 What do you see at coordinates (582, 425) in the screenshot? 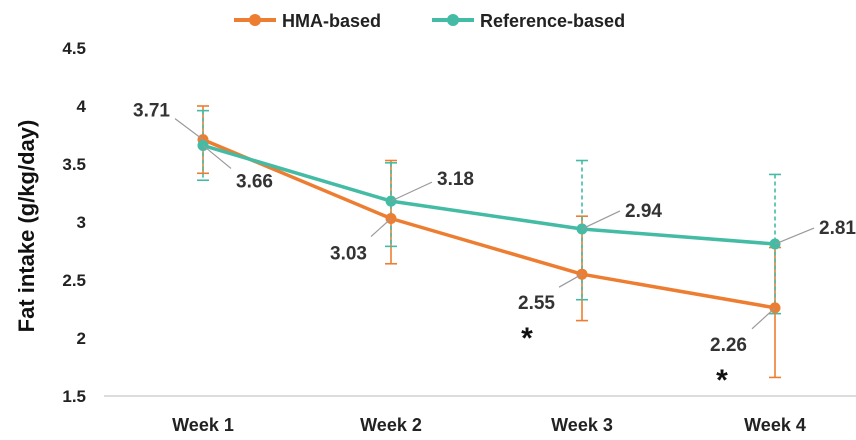
I see `x-tick-label: Week 3` at bounding box center [582, 425].